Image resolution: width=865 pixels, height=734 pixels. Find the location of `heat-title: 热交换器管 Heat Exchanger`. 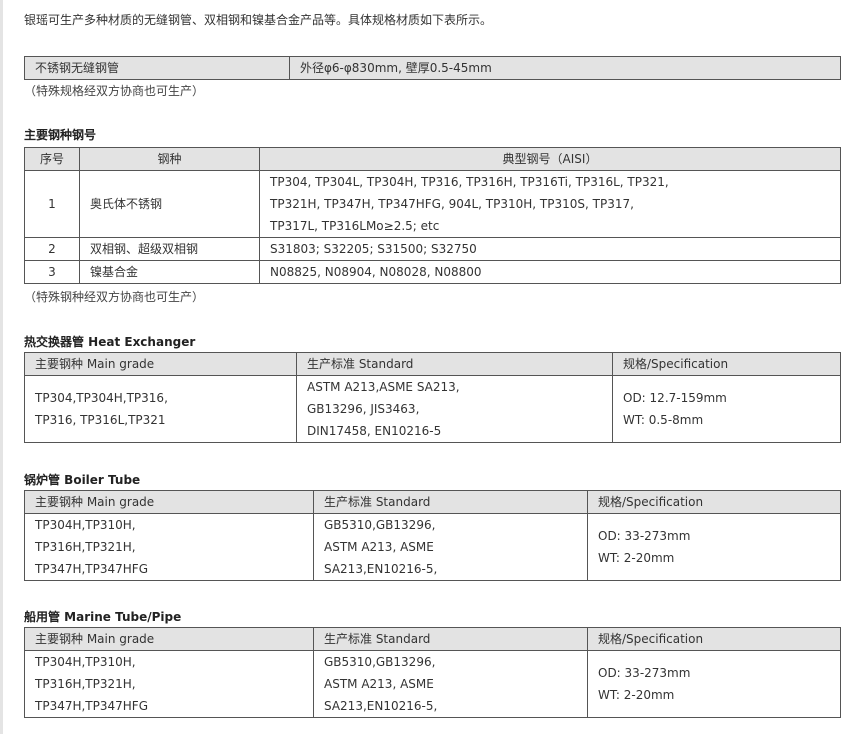

heat-title: 热交换器管 Heat Exchanger is located at coordinates (110, 342).